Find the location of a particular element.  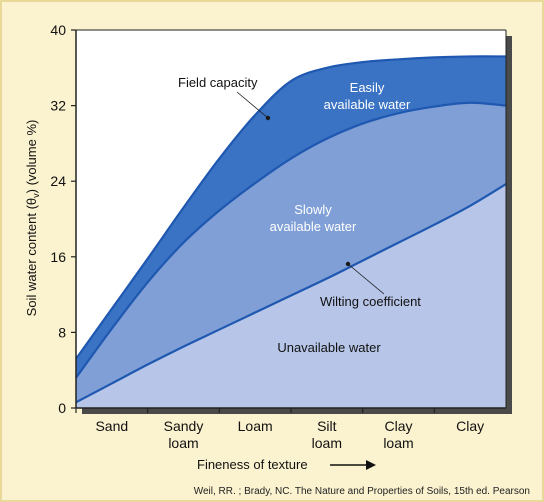

easily-available-label-line1: Easily is located at coordinates (367, 87).